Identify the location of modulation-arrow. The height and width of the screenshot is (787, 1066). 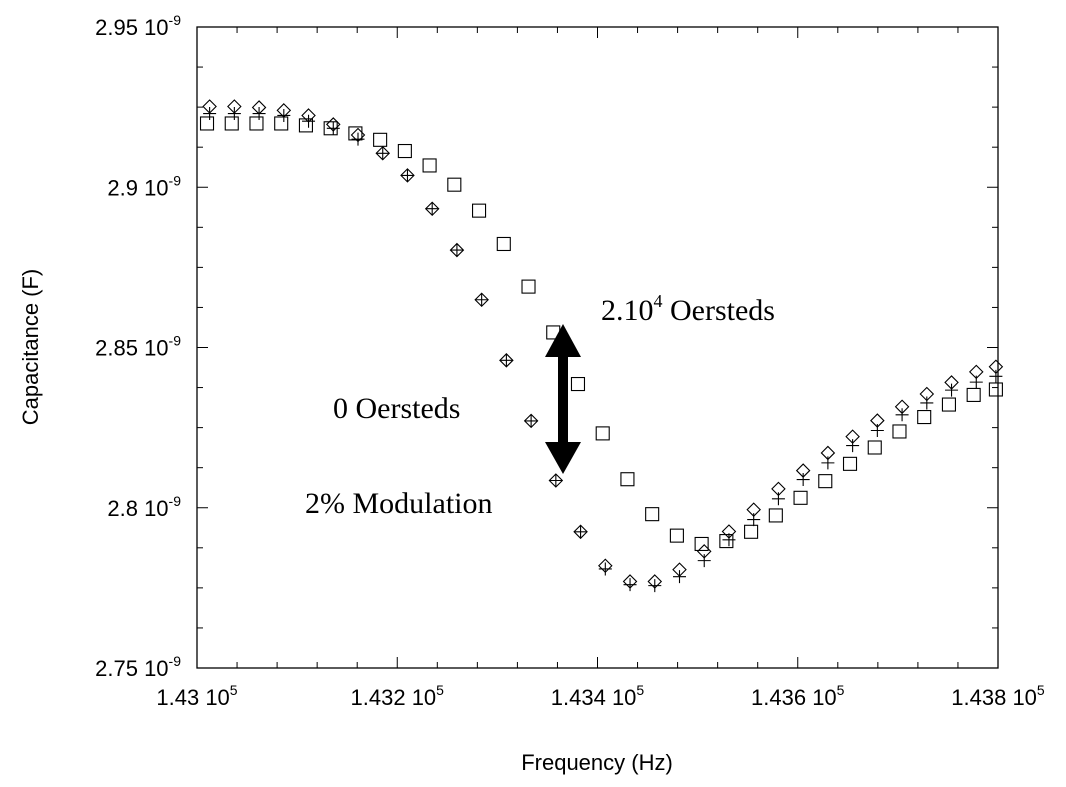
(563, 399).